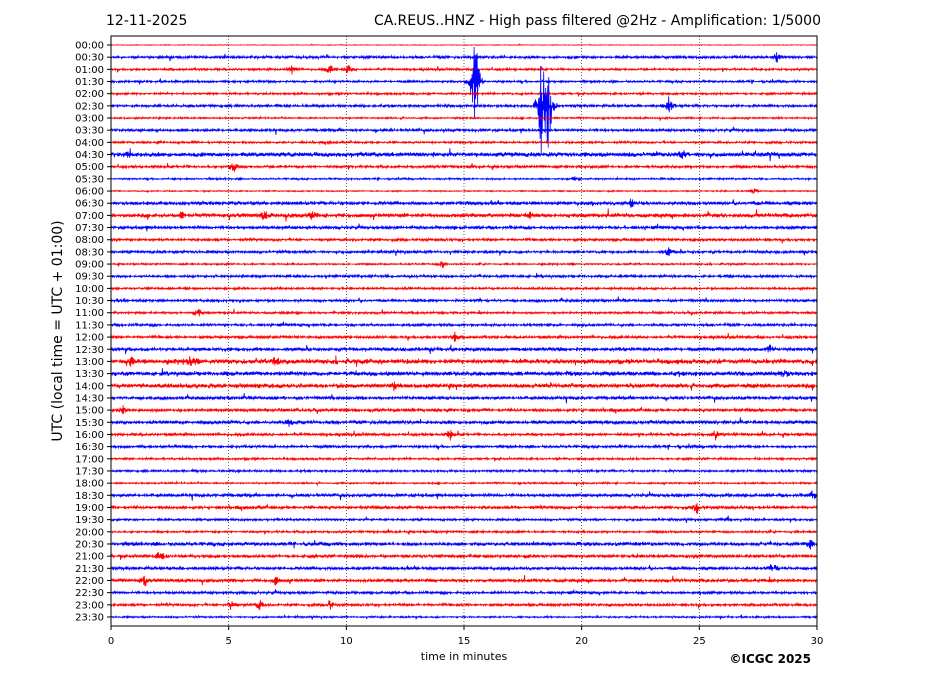  What do you see at coordinates (89, 192) in the screenshot?
I see `y-tick-label: 06:00` at bounding box center [89, 192].